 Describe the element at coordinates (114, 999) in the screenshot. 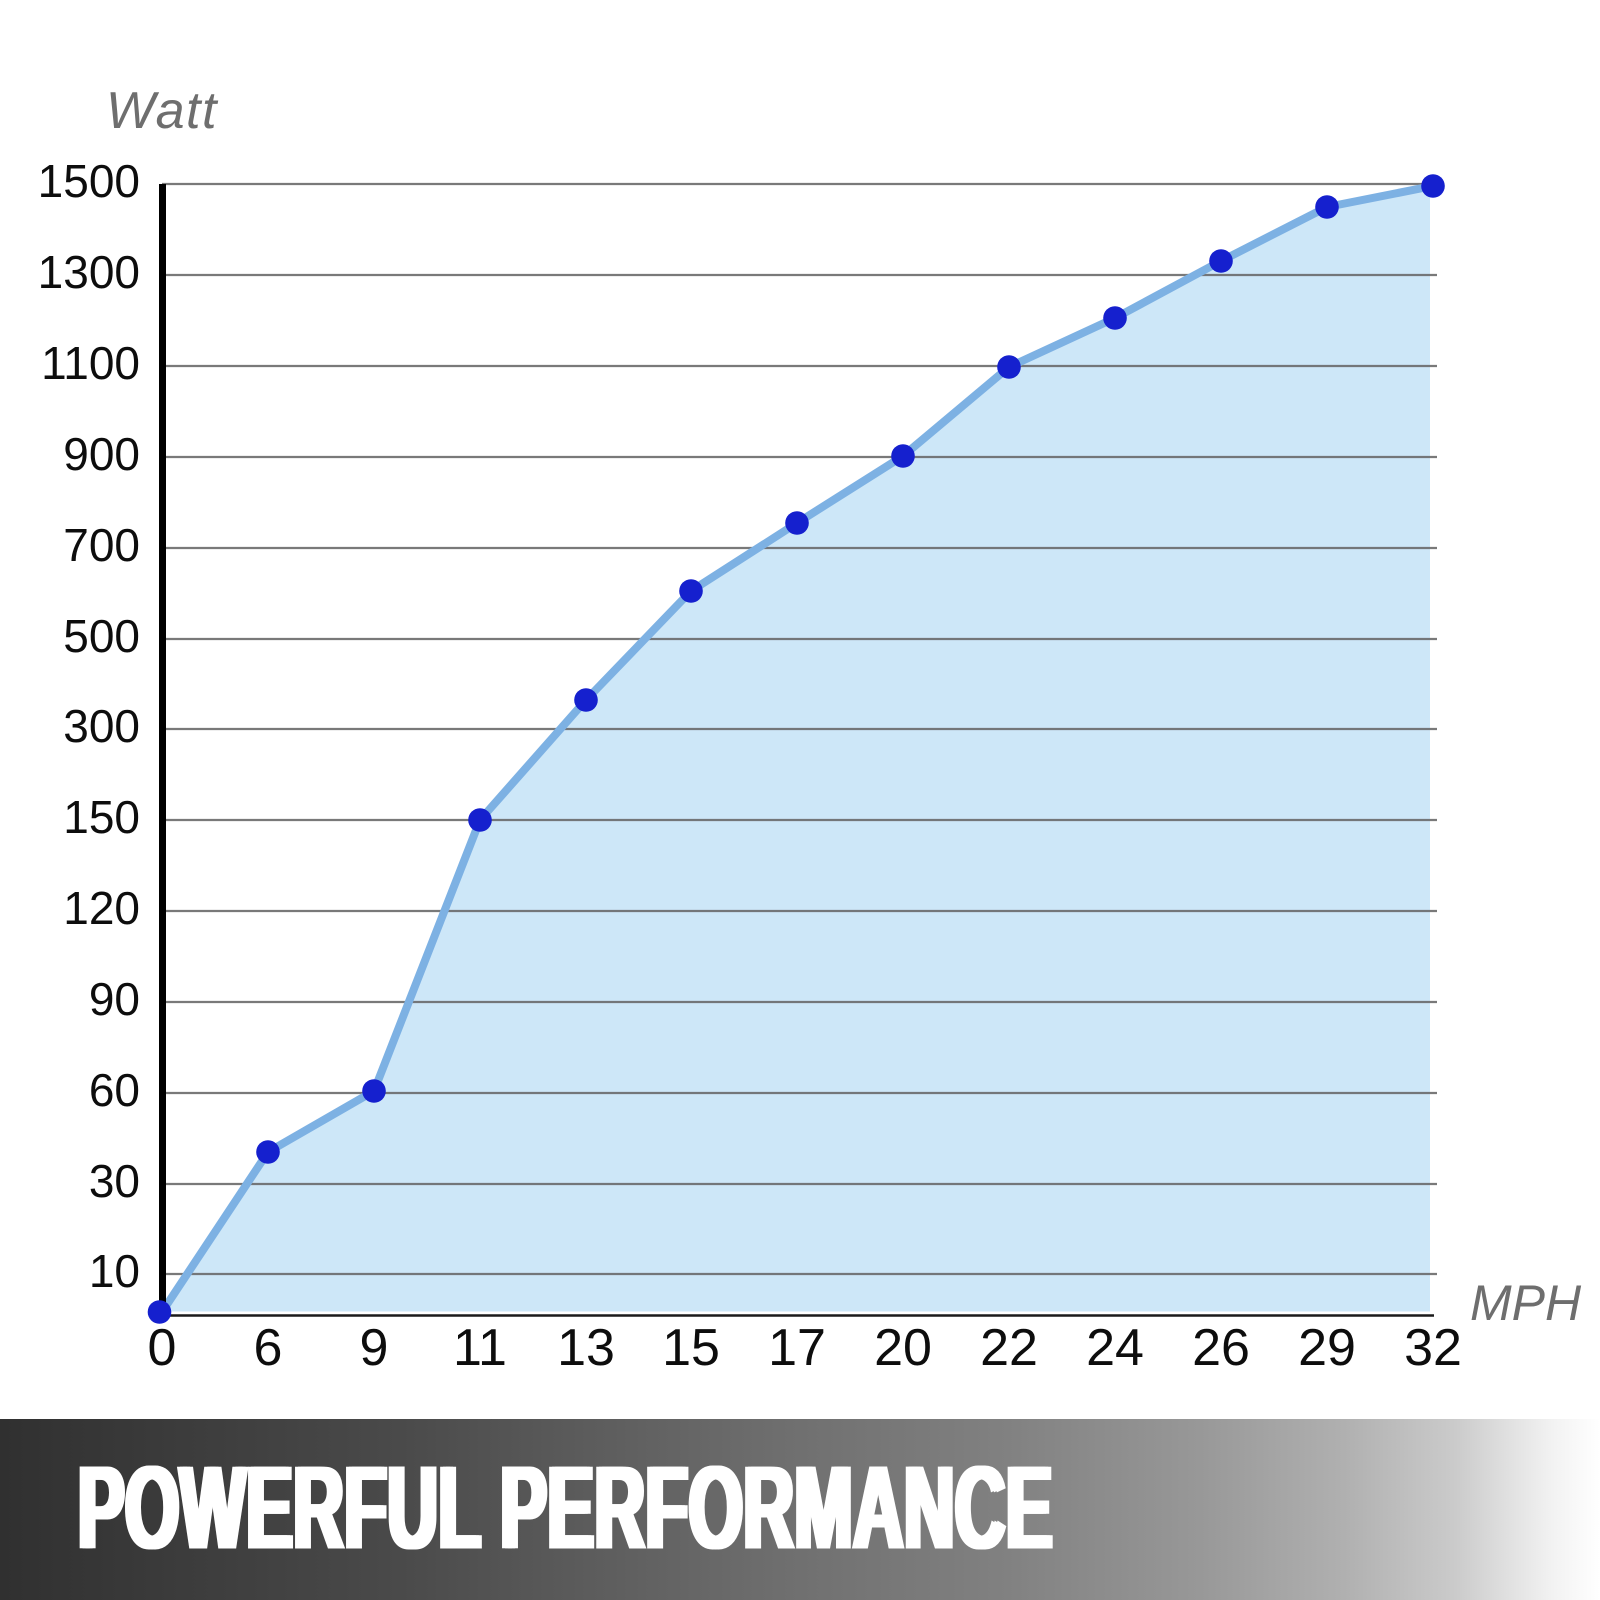

I see `svg-text: 90` at that location.